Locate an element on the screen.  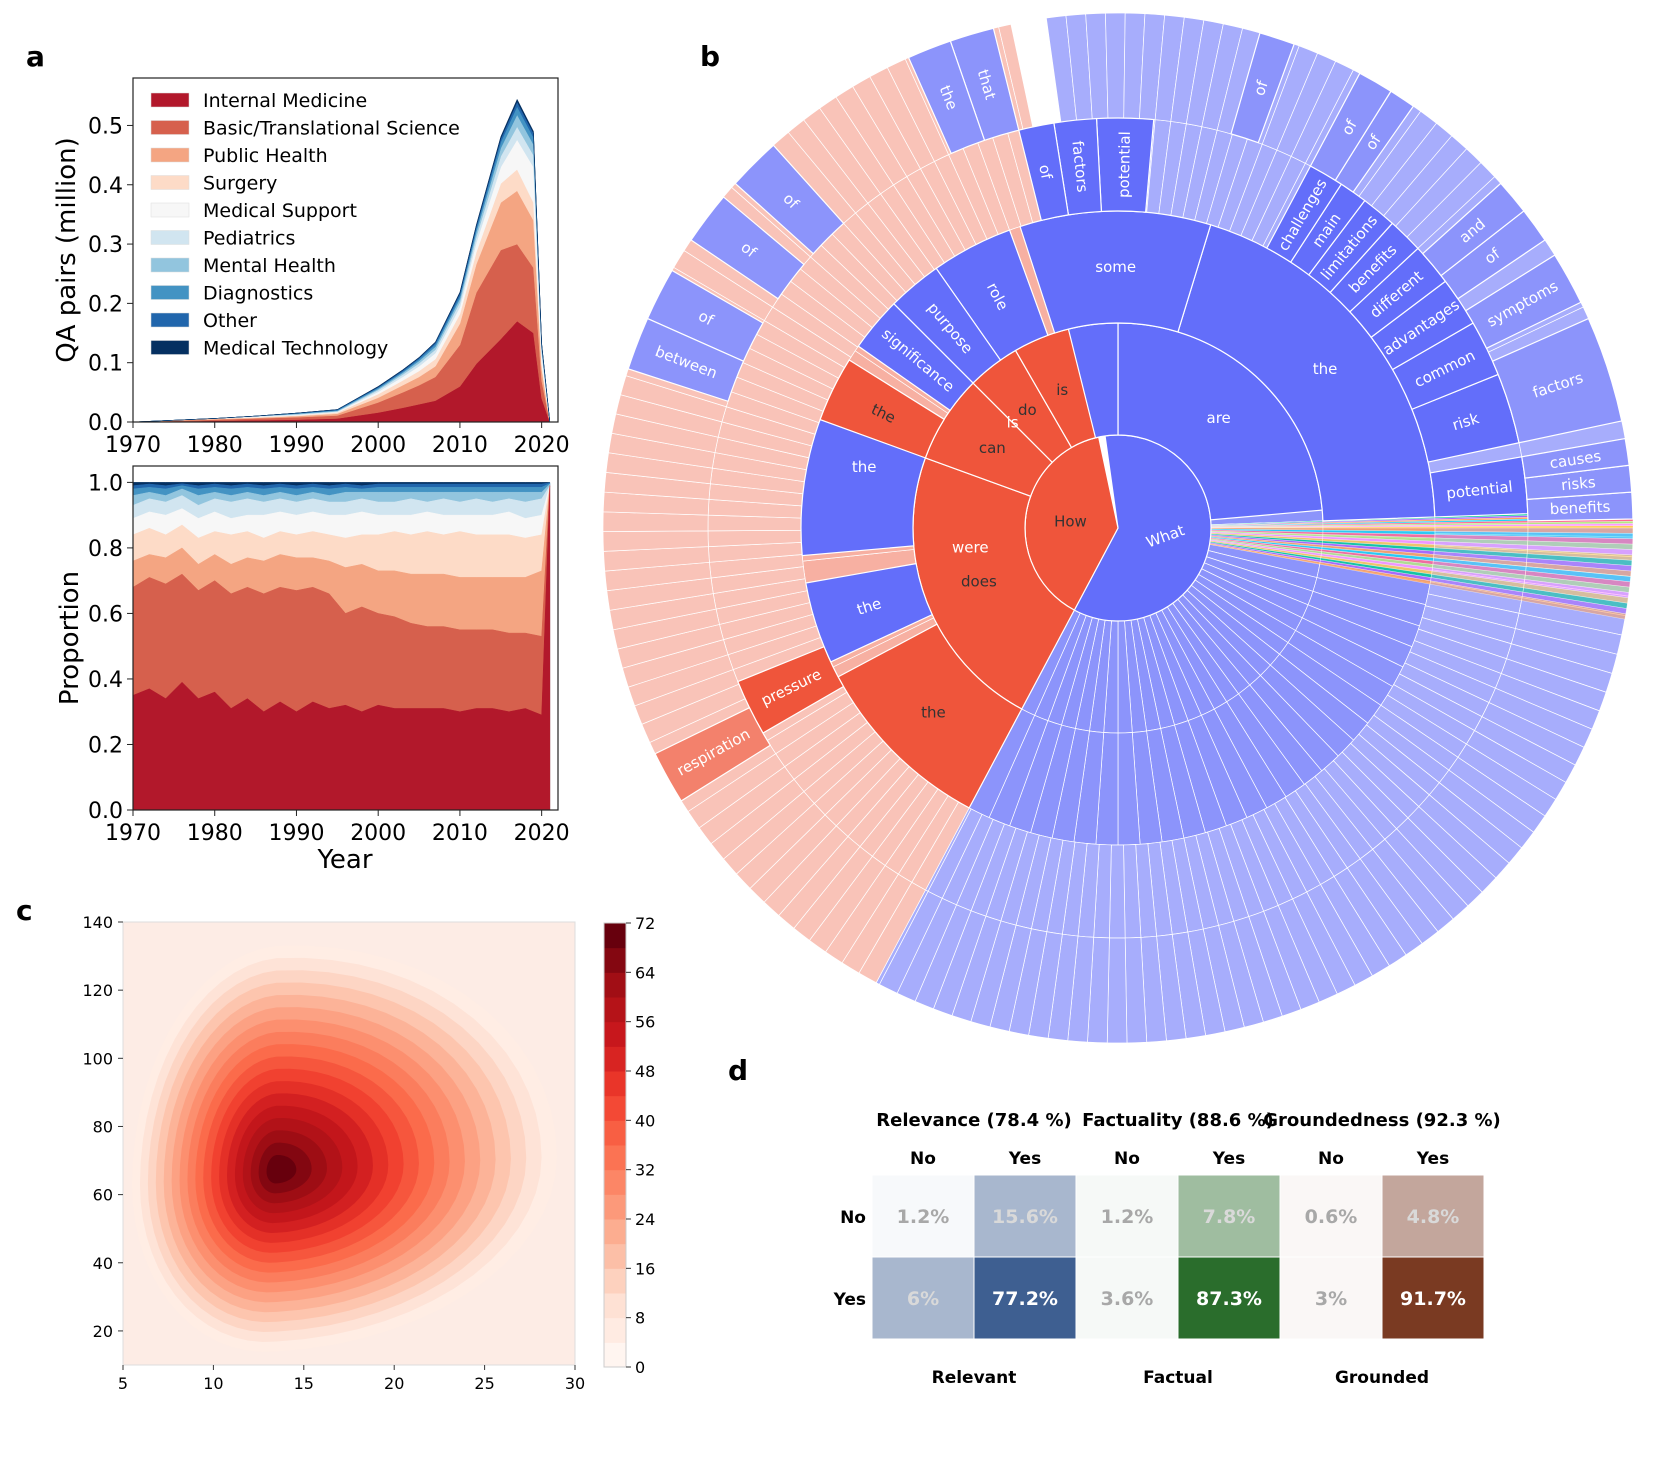
sunburst-label: risks is located at coordinates (1578, 483).